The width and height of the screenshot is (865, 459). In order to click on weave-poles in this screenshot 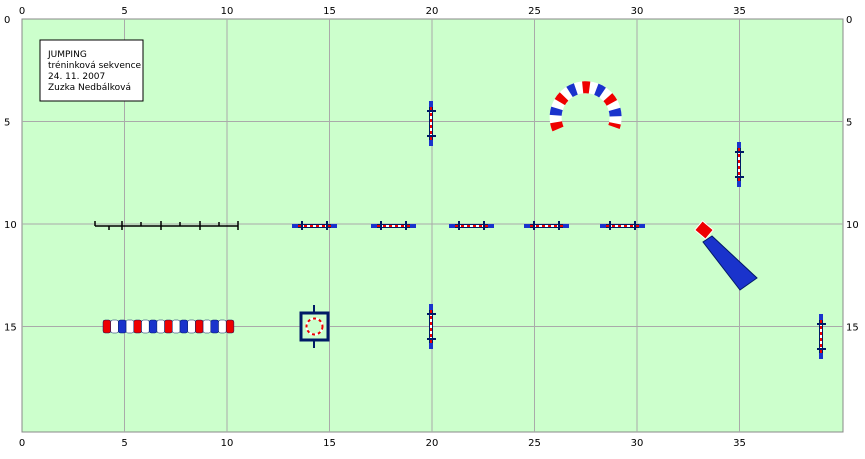, I will do `click(168, 326)`.